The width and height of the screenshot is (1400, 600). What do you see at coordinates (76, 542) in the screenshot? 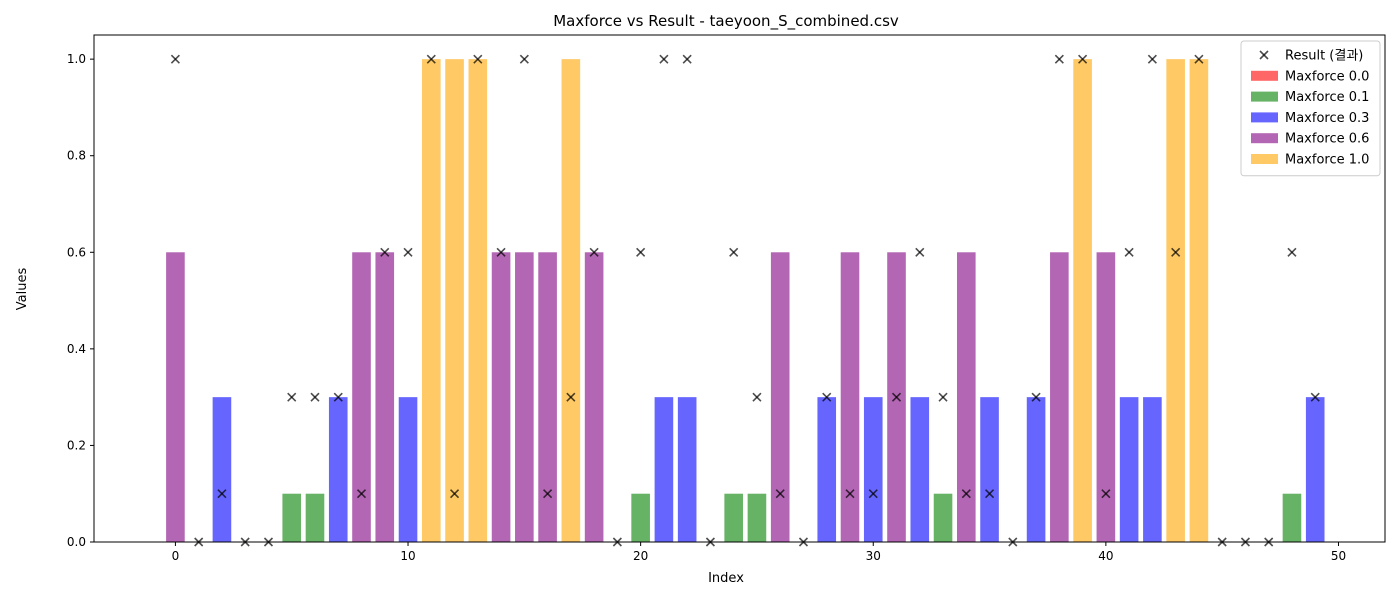
I see `y-tick-label-0: 0.0` at bounding box center [76, 542].